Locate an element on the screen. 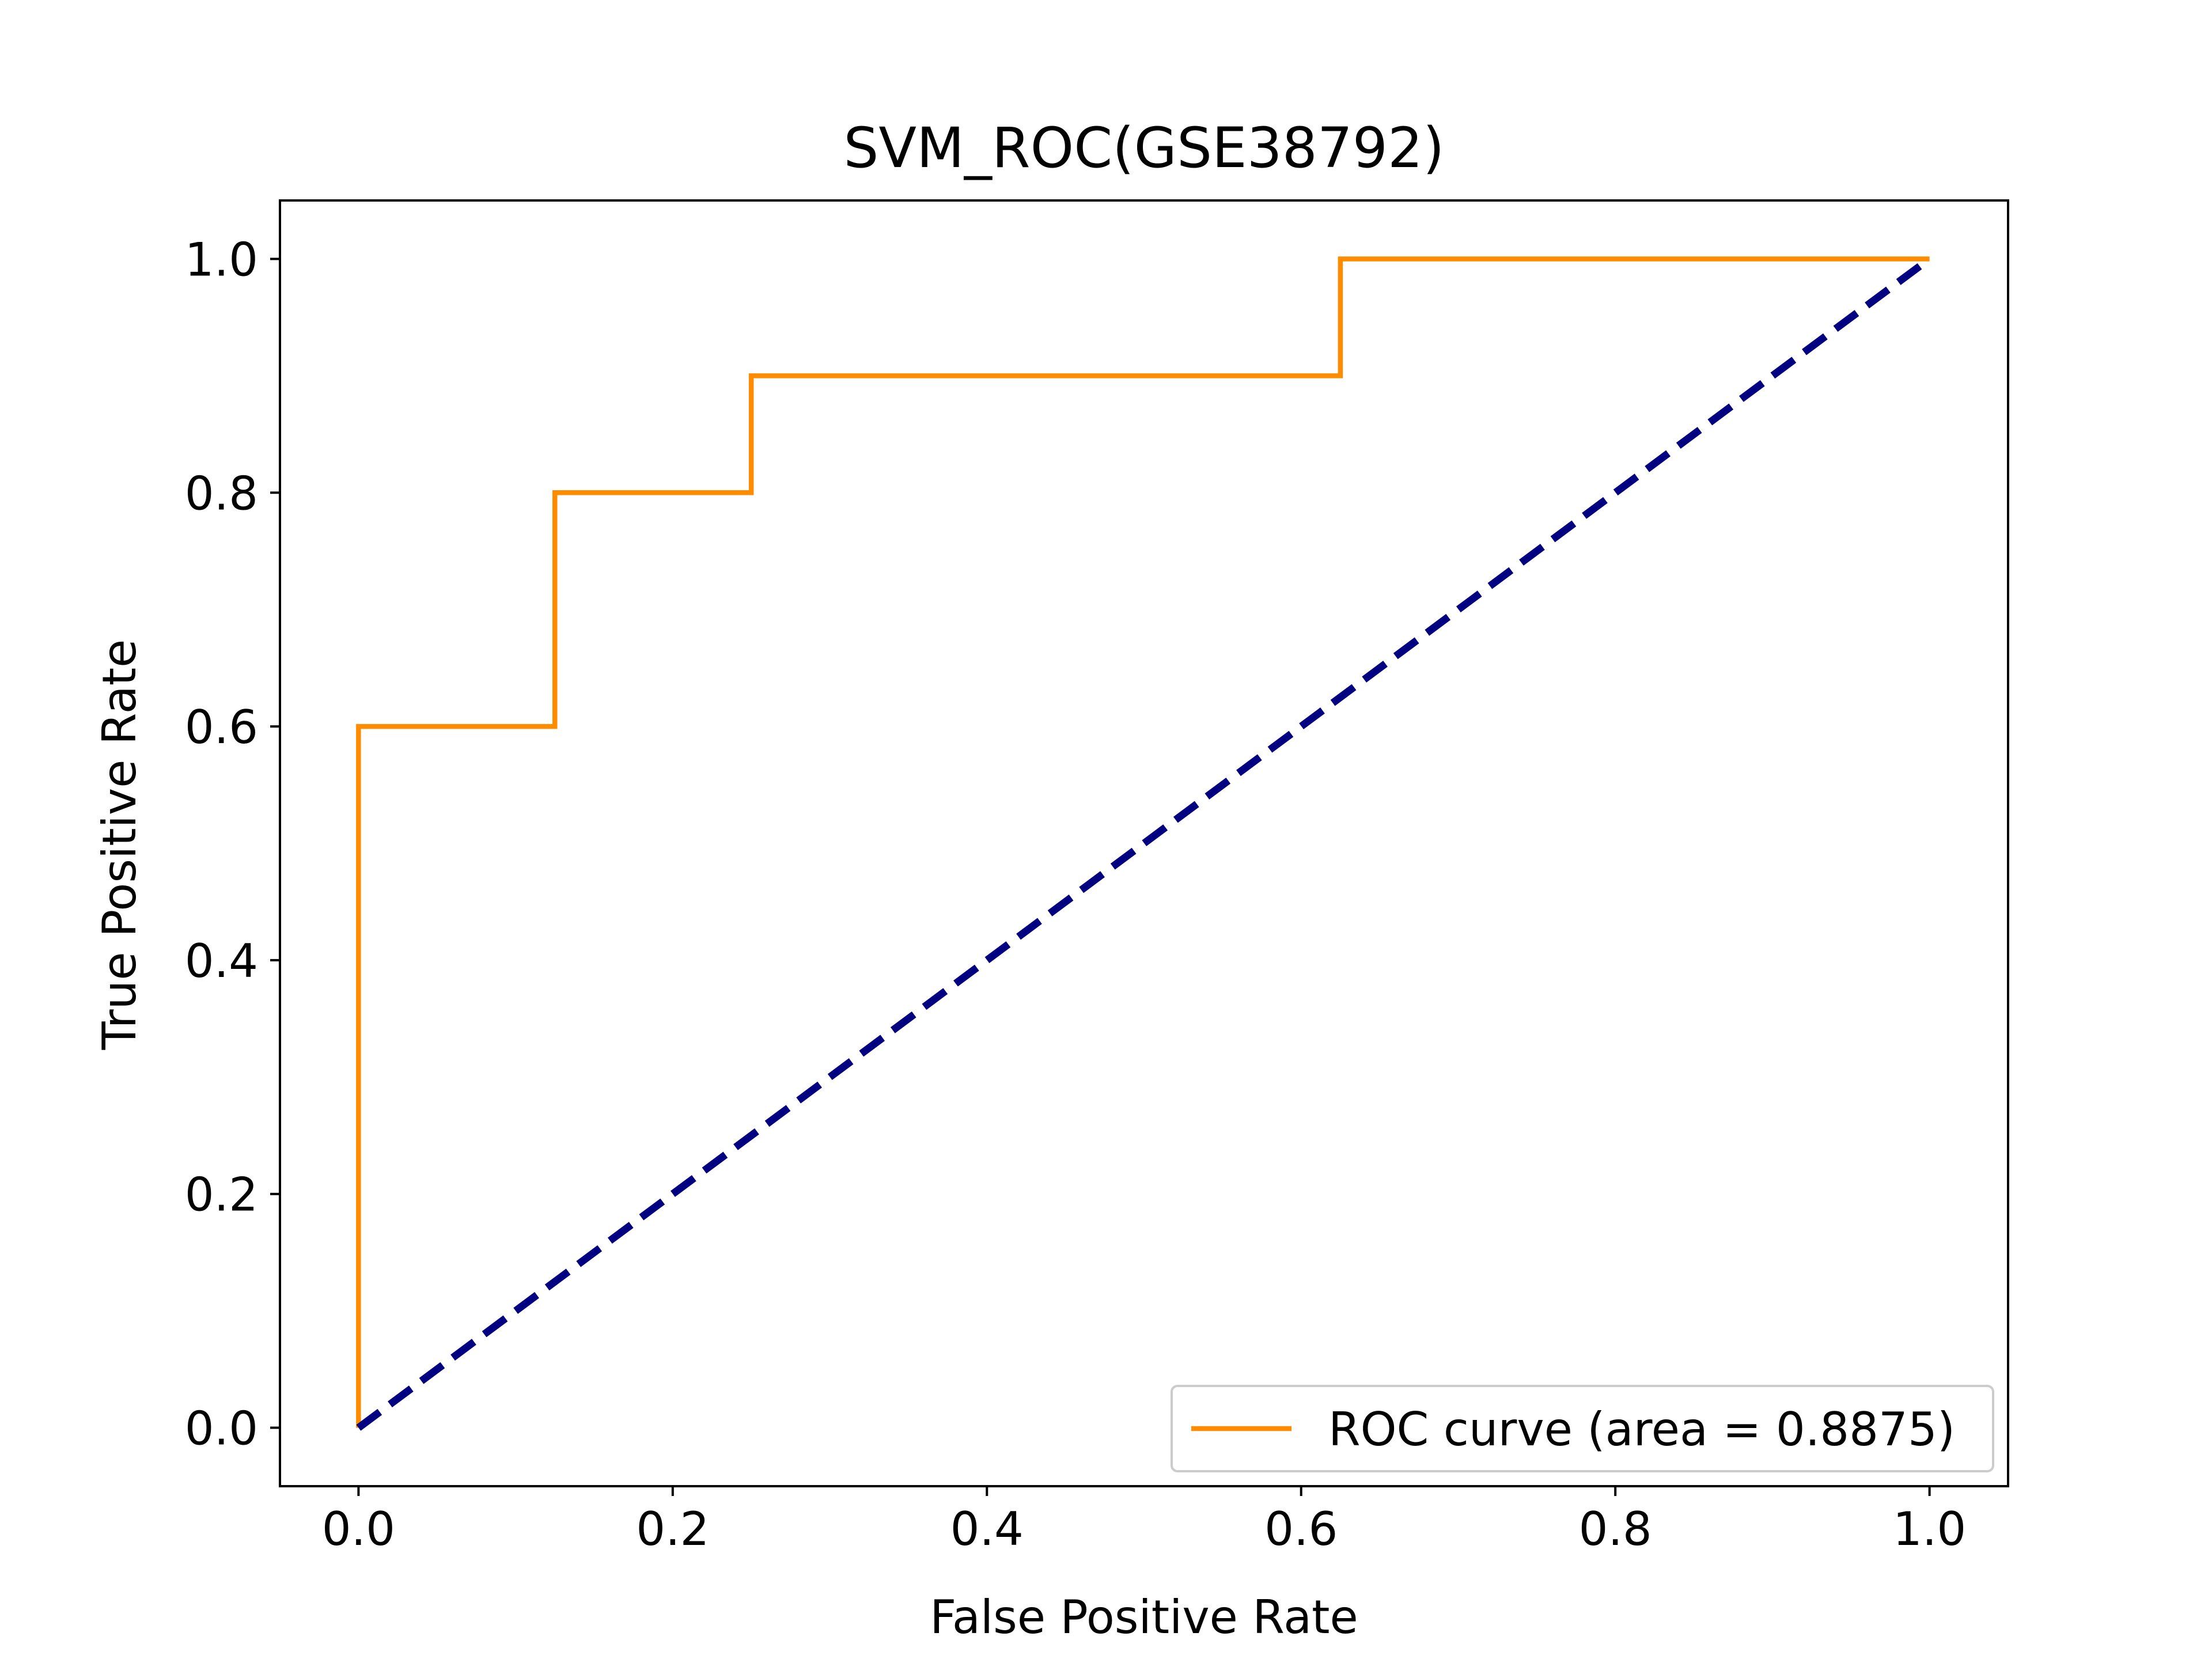 This screenshot has width=2212, height=1659. y-tick-label: 0.8 is located at coordinates (221, 493).